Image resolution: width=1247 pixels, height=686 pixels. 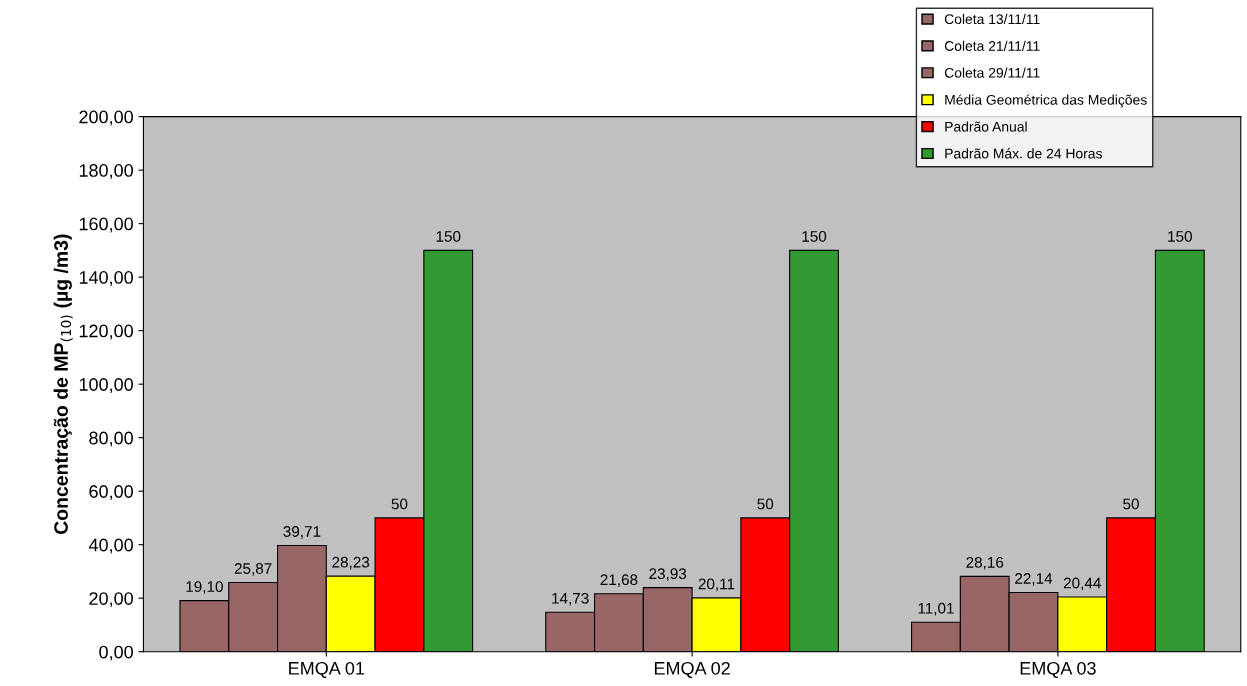 I want to click on y-tick-label: 160,00, so click(x=106, y=225).